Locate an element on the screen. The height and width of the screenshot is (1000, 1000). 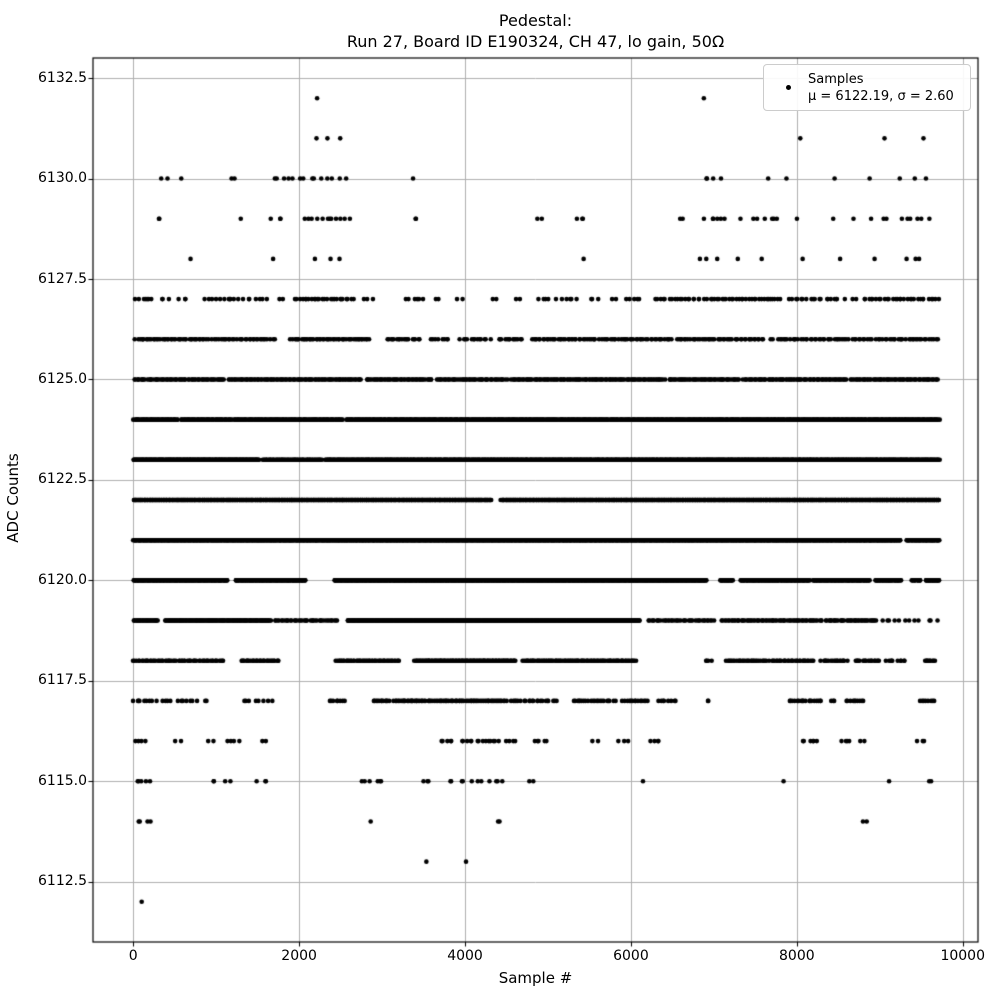
y-tick-label: 6127.5 is located at coordinates (62, 278).